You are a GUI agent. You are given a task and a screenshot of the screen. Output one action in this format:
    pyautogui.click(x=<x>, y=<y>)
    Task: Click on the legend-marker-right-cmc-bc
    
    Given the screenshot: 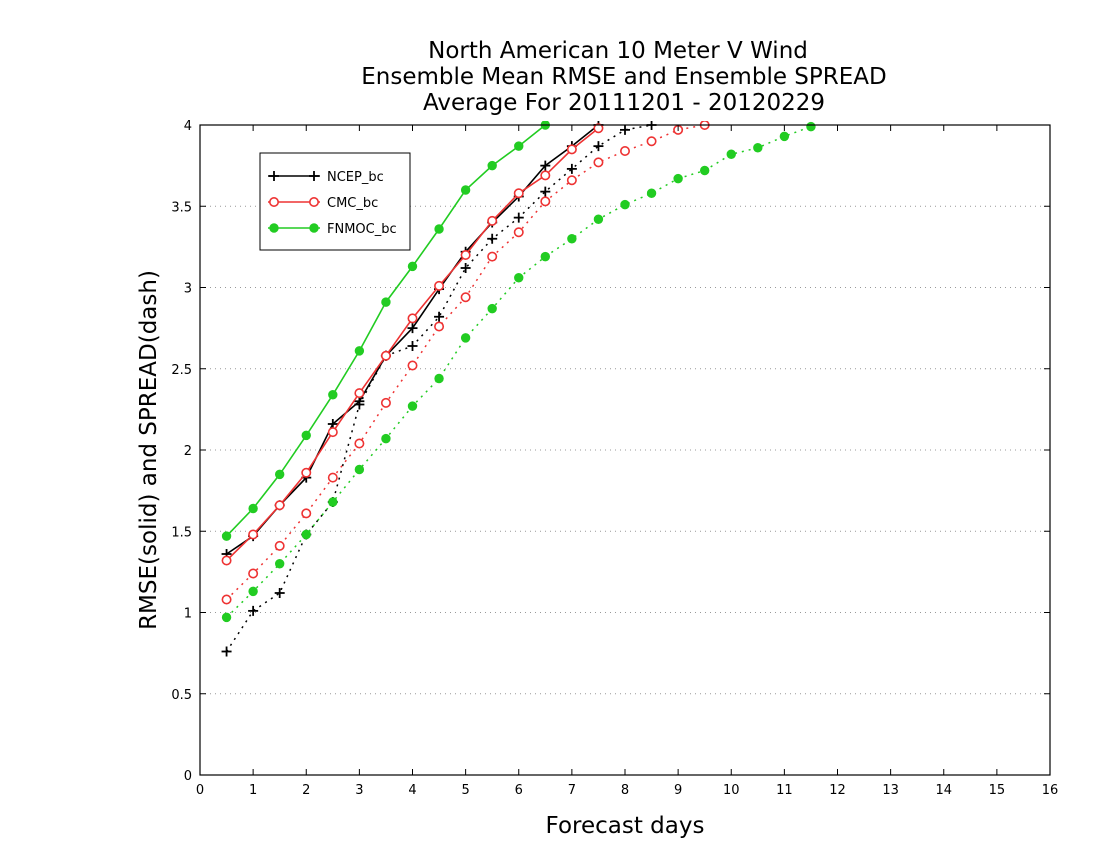 What is the action you would take?
    pyautogui.click(x=313, y=202)
    